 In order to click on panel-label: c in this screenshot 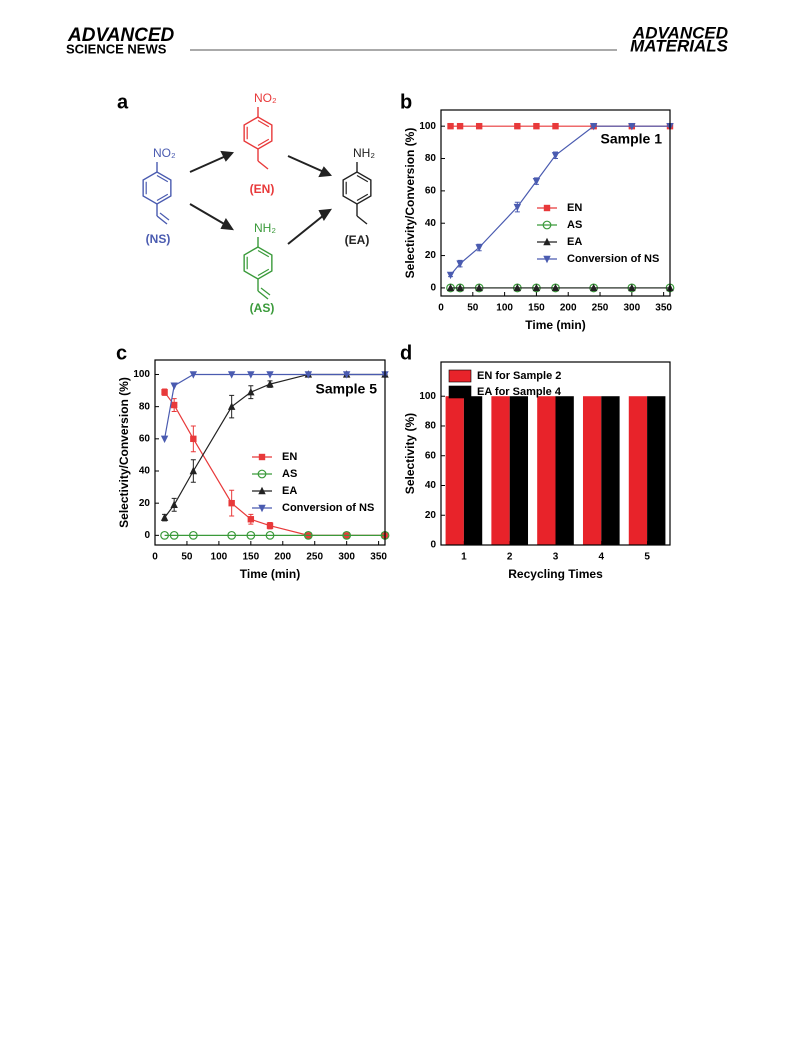, I will do `click(121, 353)`.